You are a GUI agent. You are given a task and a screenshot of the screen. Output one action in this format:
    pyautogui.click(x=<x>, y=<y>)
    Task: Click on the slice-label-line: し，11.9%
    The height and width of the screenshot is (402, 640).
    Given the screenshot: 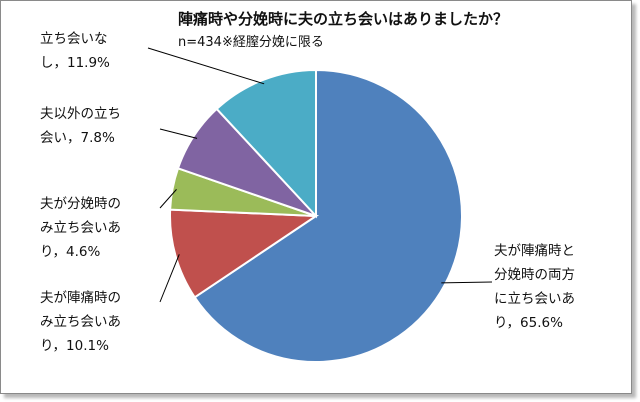 What is the action you would take?
    pyautogui.click(x=75, y=63)
    